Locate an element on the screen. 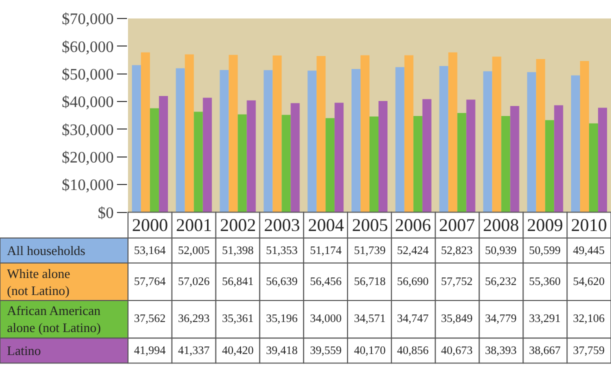 The height and width of the screenshot is (375, 611). y-tick-label: $0 is located at coordinates (106, 213).